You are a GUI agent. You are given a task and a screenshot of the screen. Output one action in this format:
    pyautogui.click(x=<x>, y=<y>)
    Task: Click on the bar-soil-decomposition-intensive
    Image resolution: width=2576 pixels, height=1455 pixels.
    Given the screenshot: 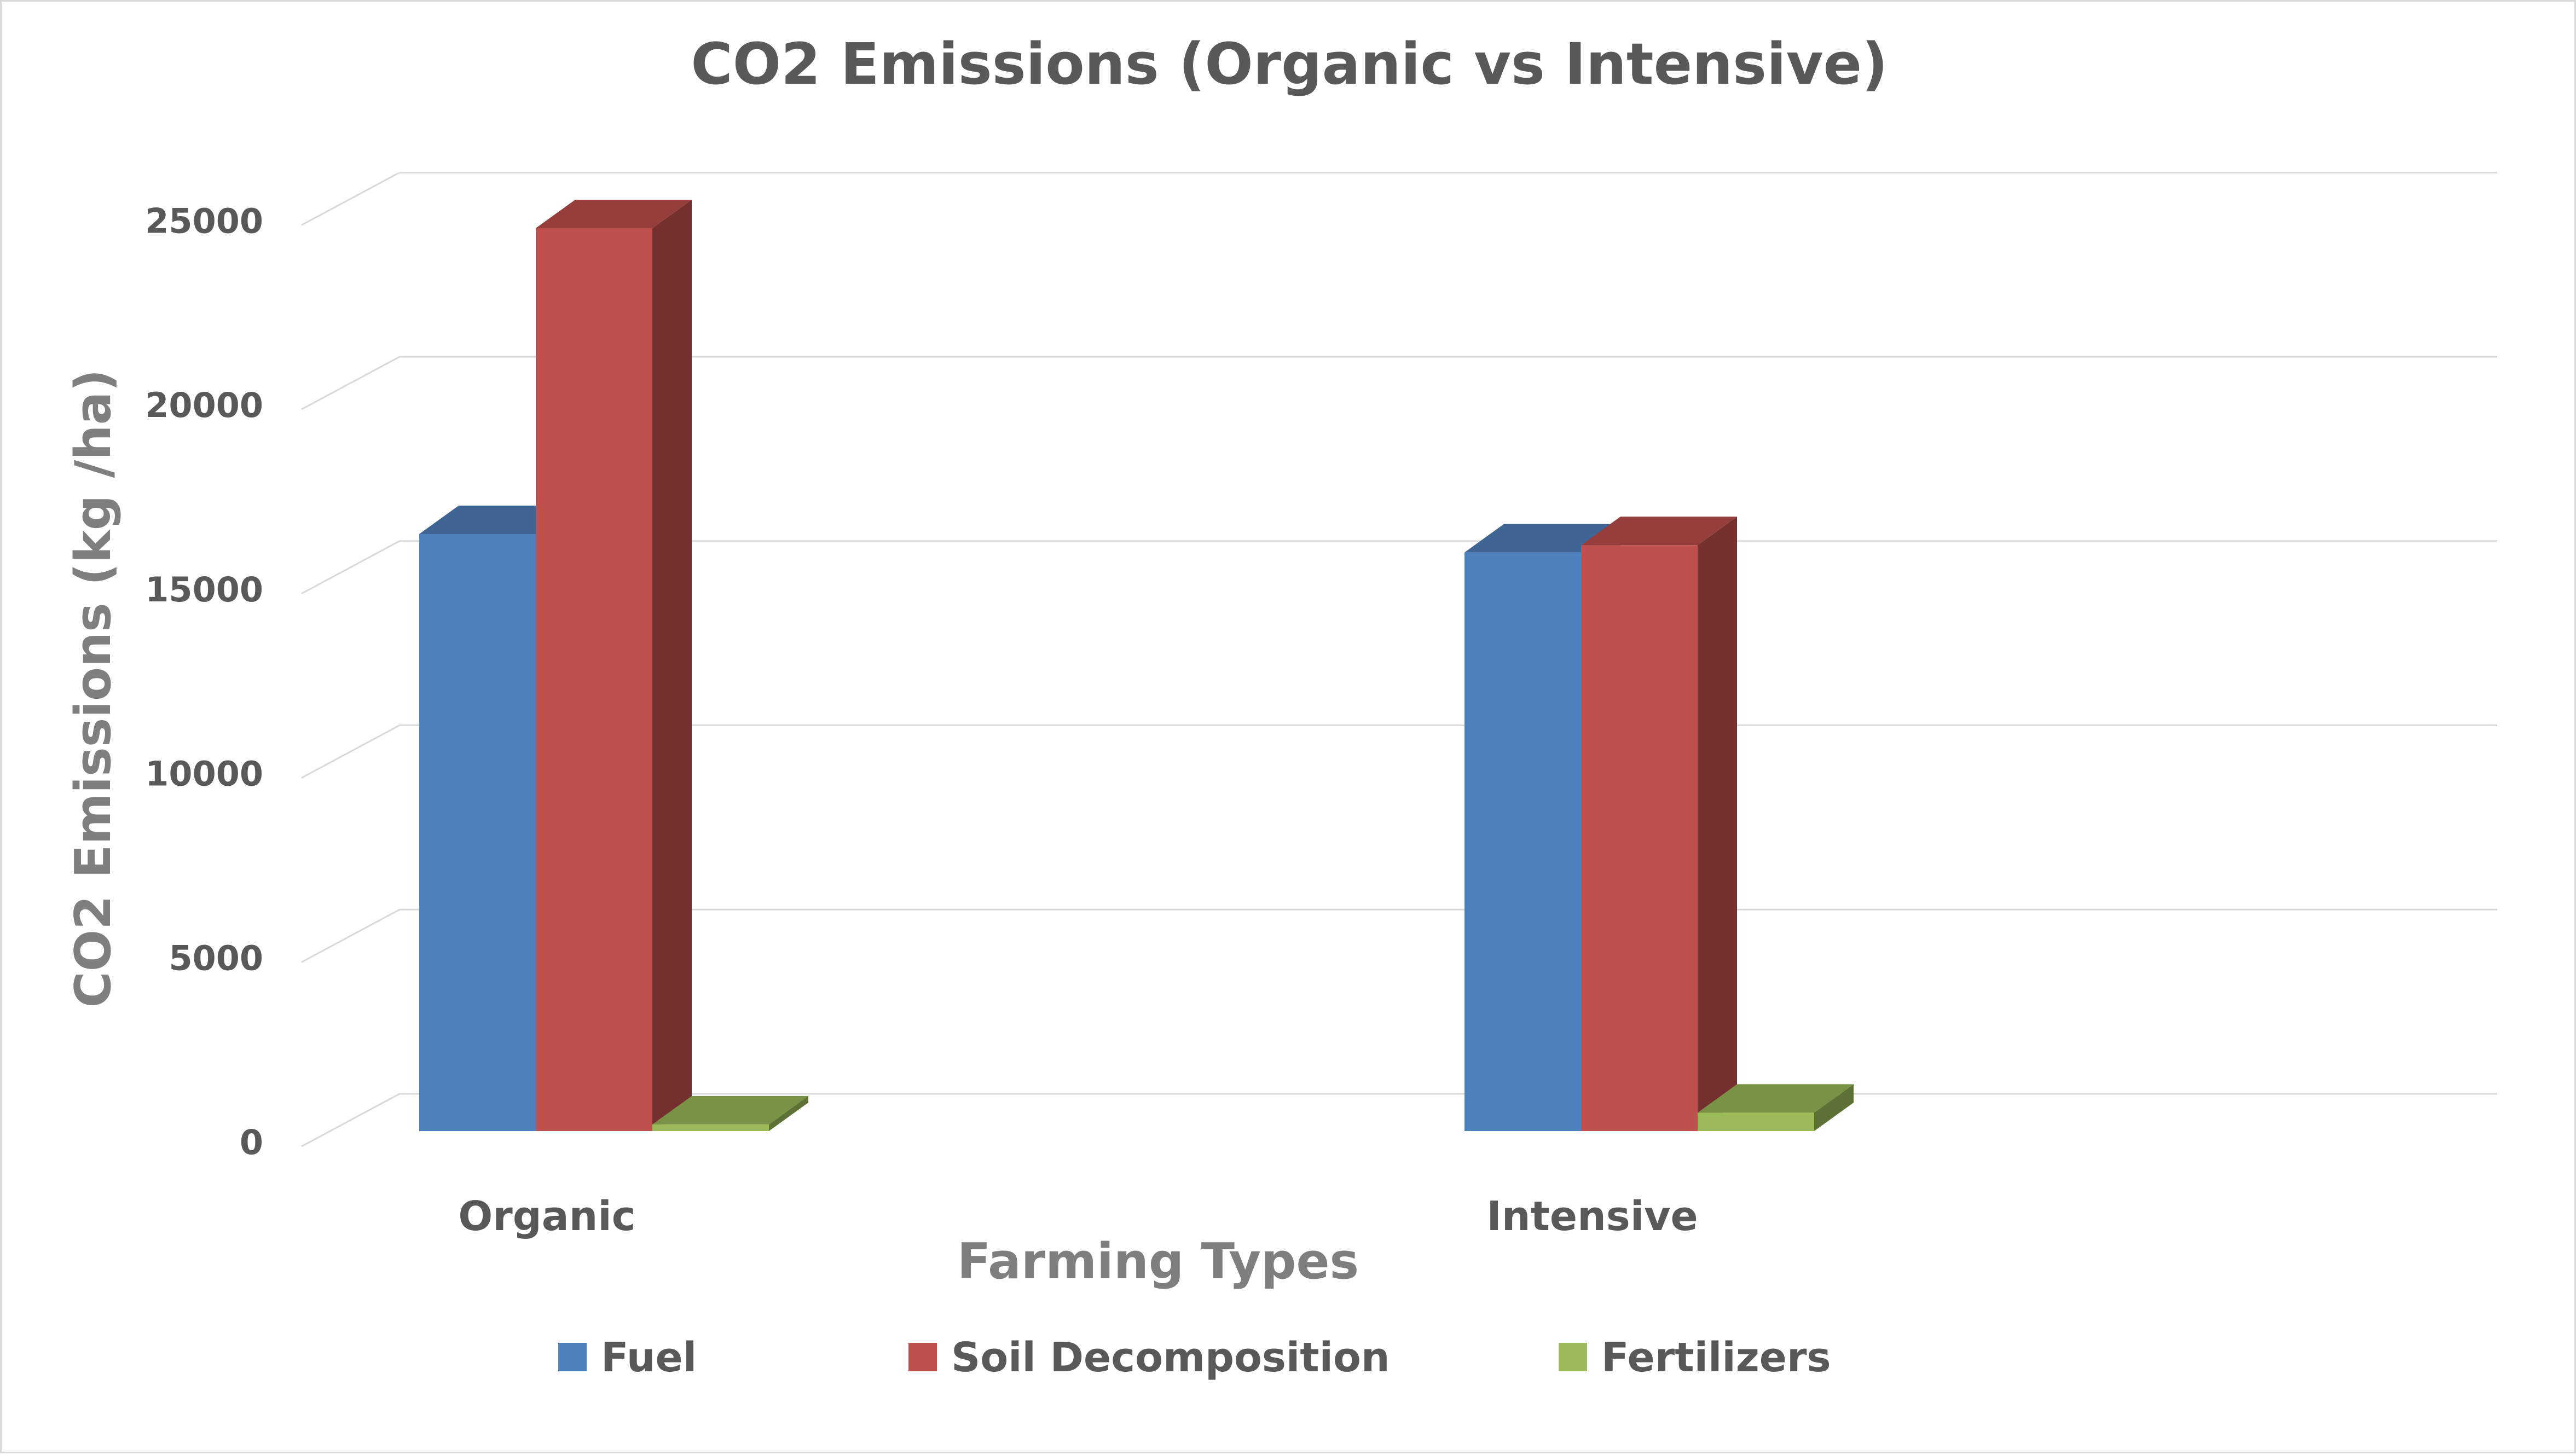 What is the action you would take?
    pyautogui.click(x=1659, y=825)
    